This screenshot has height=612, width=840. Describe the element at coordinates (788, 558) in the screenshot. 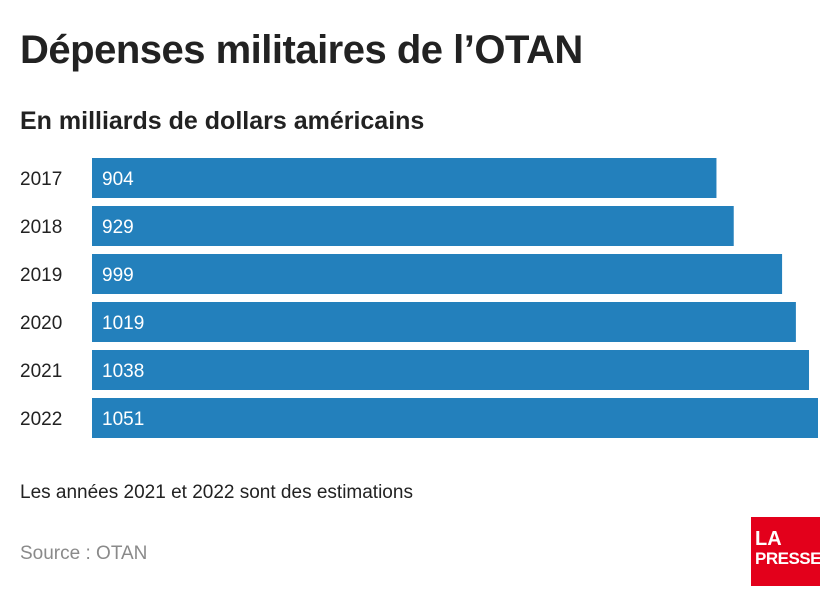

I see `logo-text-presse: PRESSE` at that location.